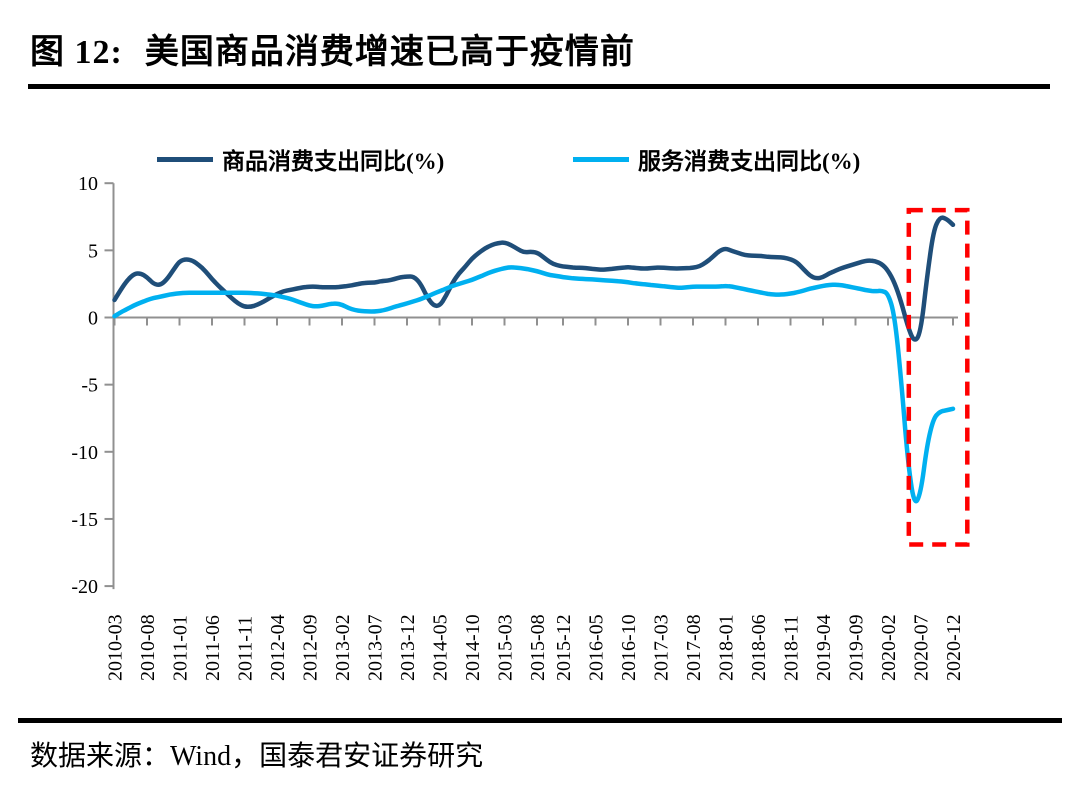  What do you see at coordinates (89, 386) in the screenshot?
I see `y-tick-label: -5` at bounding box center [89, 386].